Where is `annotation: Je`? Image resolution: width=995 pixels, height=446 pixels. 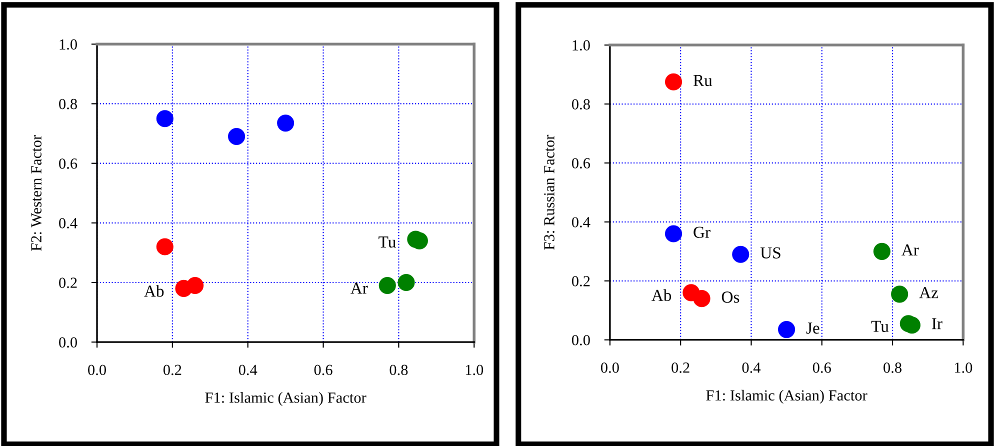
annotation: Je is located at coordinates (813, 328).